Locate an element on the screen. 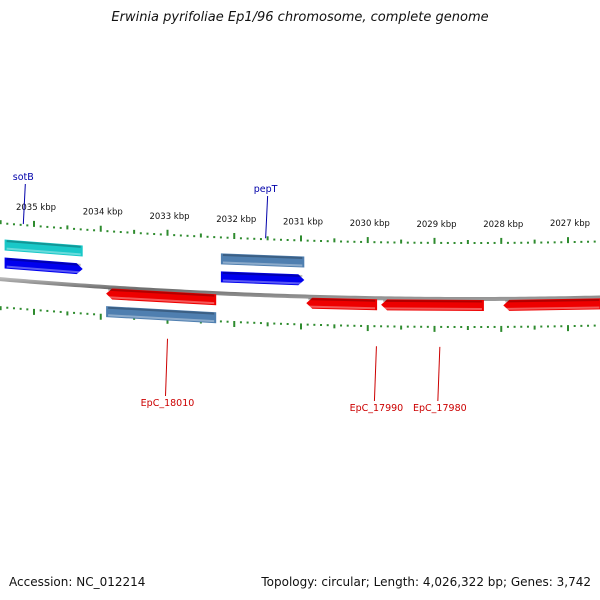  feature-pepT-steel is located at coordinates (262, 260).